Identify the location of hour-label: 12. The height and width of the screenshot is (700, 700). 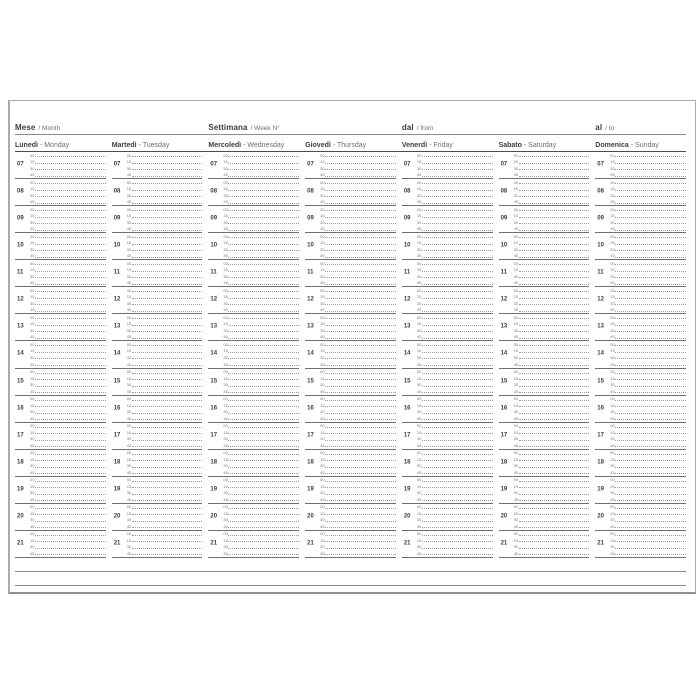
(20, 300).